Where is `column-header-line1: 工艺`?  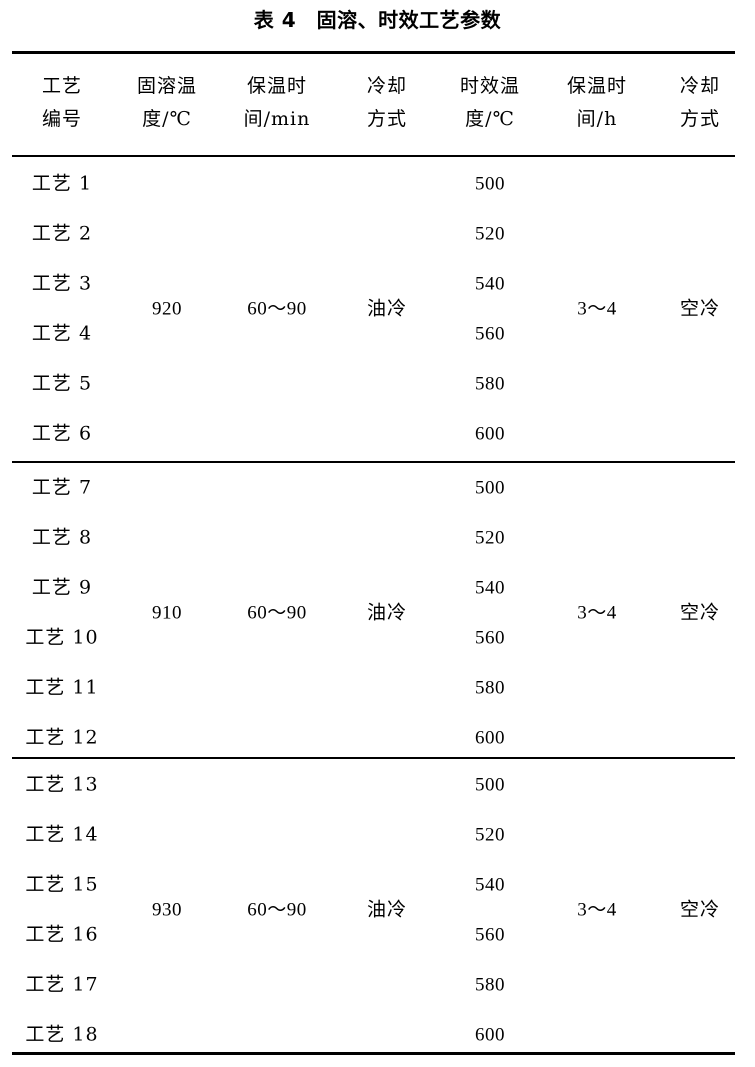 column-header-line1: 工艺 is located at coordinates (62, 86).